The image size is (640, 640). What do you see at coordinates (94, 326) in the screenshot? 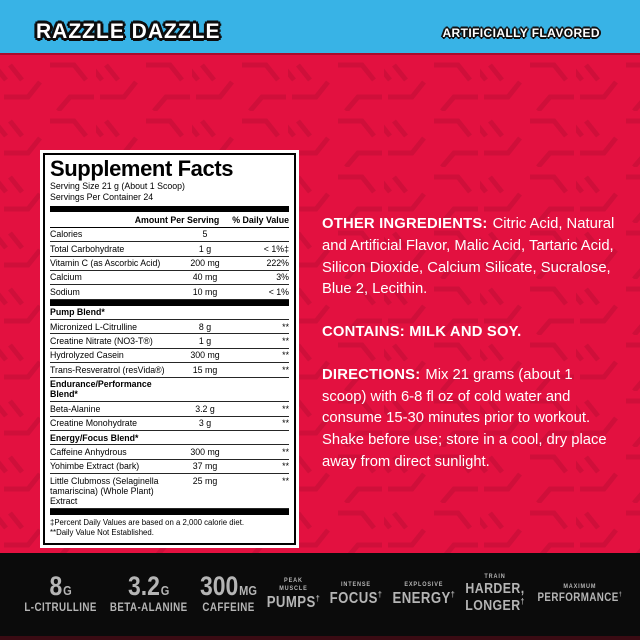
I see `nutrient-name: Micronized L-Citrulline` at bounding box center [94, 326].